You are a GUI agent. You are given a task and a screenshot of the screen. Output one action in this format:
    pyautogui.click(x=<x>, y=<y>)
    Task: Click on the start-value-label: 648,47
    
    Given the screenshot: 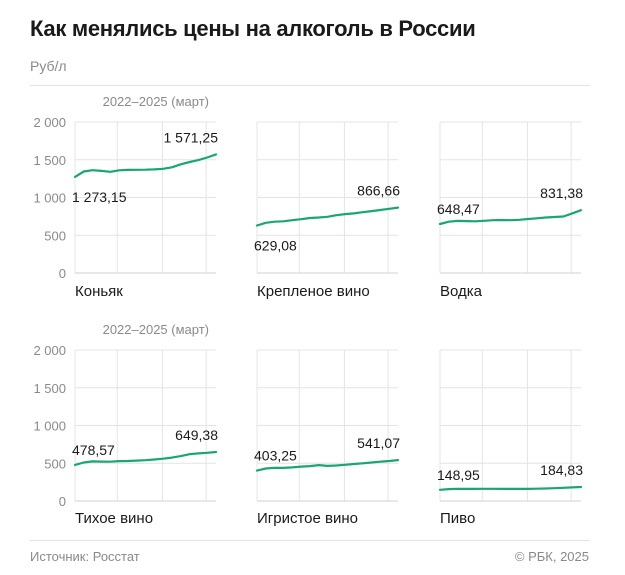 What is the action you would take?
    pyautogui.click(x=458, y=209)
    